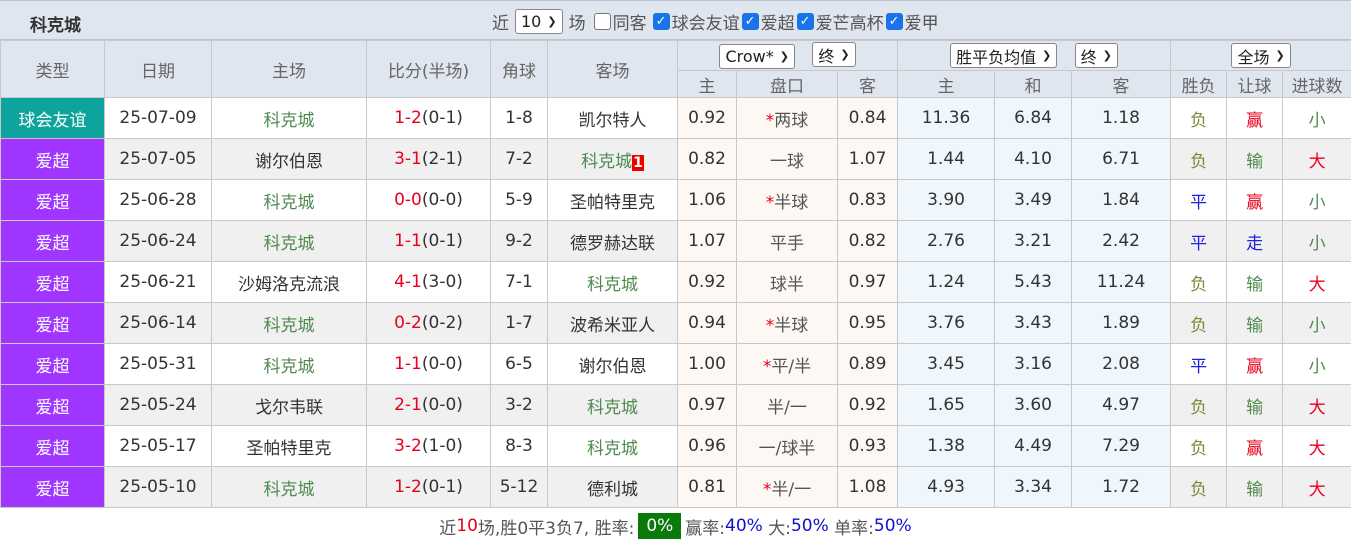 The height and width of the screenshot is (544, 1351). What do you see at coordinates (408, 200) in the screenshot?
I see `full-time-score: 0-0` at bounding box center [408, 200].